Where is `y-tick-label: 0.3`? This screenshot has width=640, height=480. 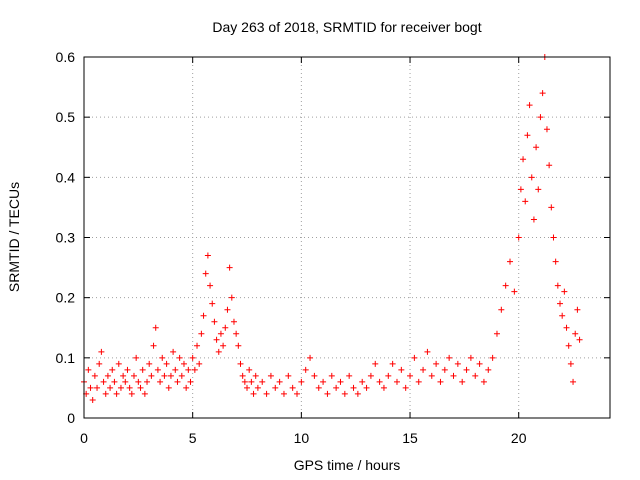
y-tick-label: 0.3 is located at coordinates (66, 238).